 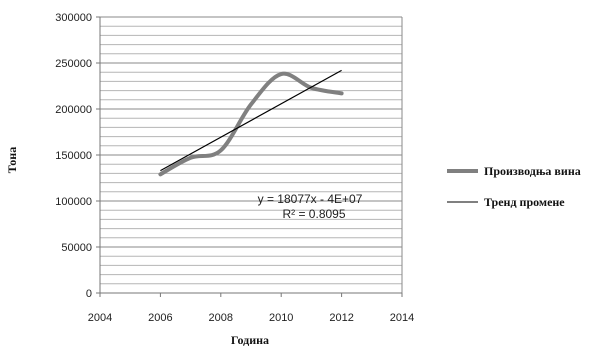 What do you see at coordinates (341, 318) in the screenshot?
I see `x-tick-label: 2012` at bounding box center [341, 318].